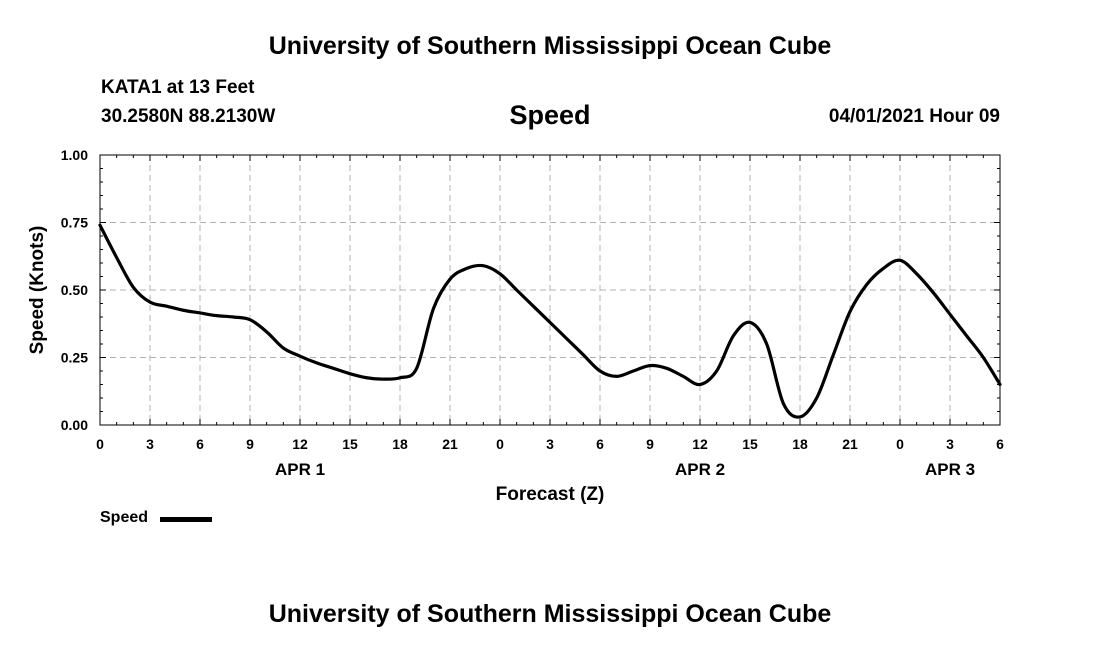  What do you see at coordinates (186, 519) in the screenshot?
I see `legend-swatch` at bounding box center [186, 519].